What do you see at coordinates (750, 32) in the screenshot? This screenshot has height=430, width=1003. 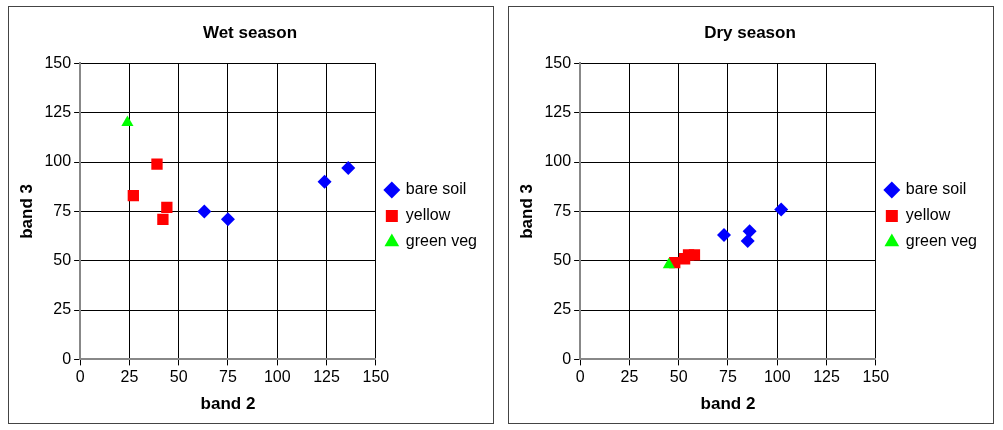 I see `chart-title: Dry season` at bounding box center [750, 32].